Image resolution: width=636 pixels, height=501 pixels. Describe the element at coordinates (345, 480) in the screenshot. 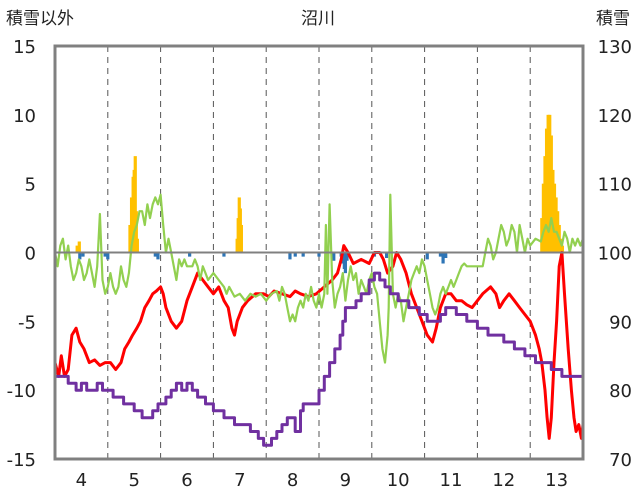

I see `x-tick-label-5: 9` at that location.